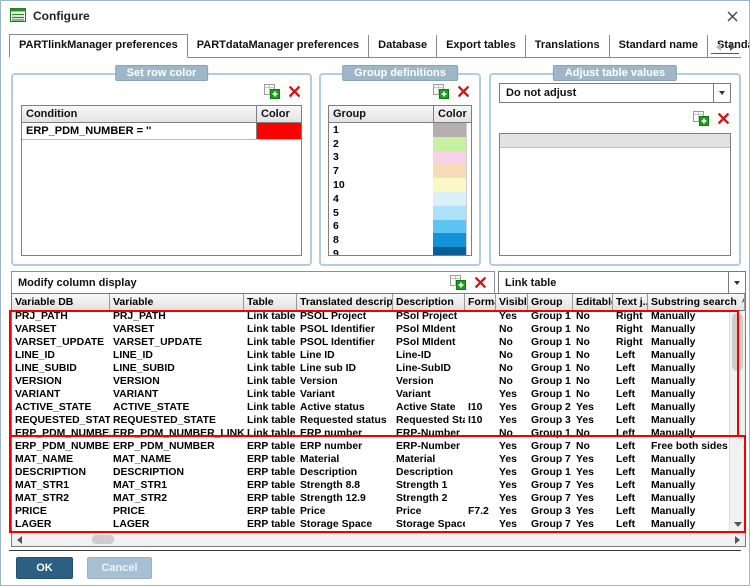  Describe the element at coordinates (400, 251) in the screenshot. I see `group-row: 9` at that location.